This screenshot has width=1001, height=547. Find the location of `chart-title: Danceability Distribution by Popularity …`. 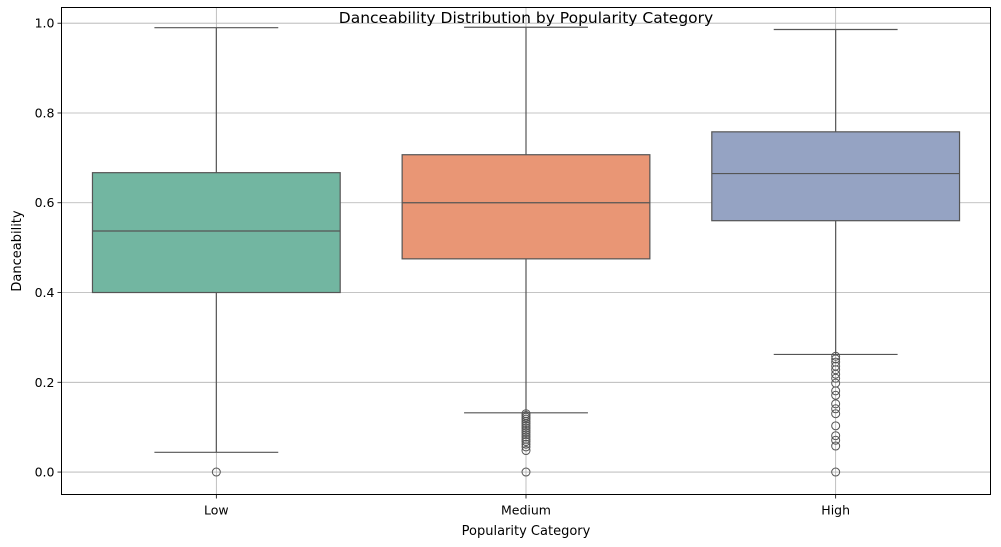

chart-title: Danceability Distribution by Popularity … is located at coordinates (526, 18).